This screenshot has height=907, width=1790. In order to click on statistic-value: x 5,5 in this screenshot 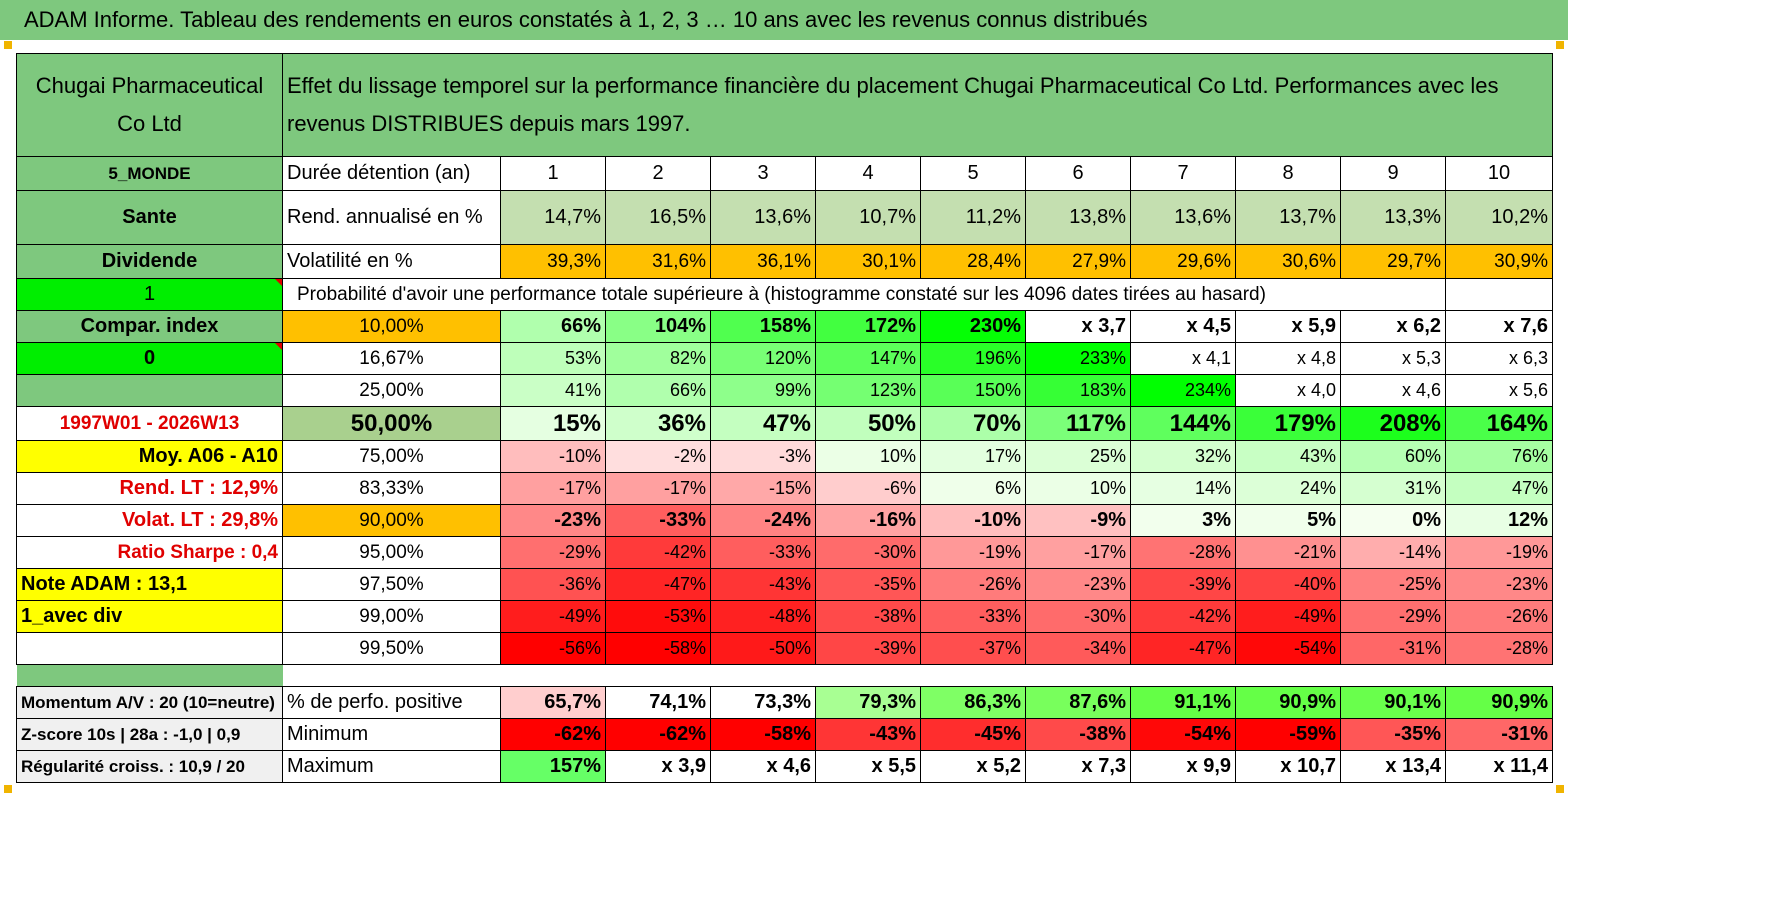, I will do `click(868, 766)`.